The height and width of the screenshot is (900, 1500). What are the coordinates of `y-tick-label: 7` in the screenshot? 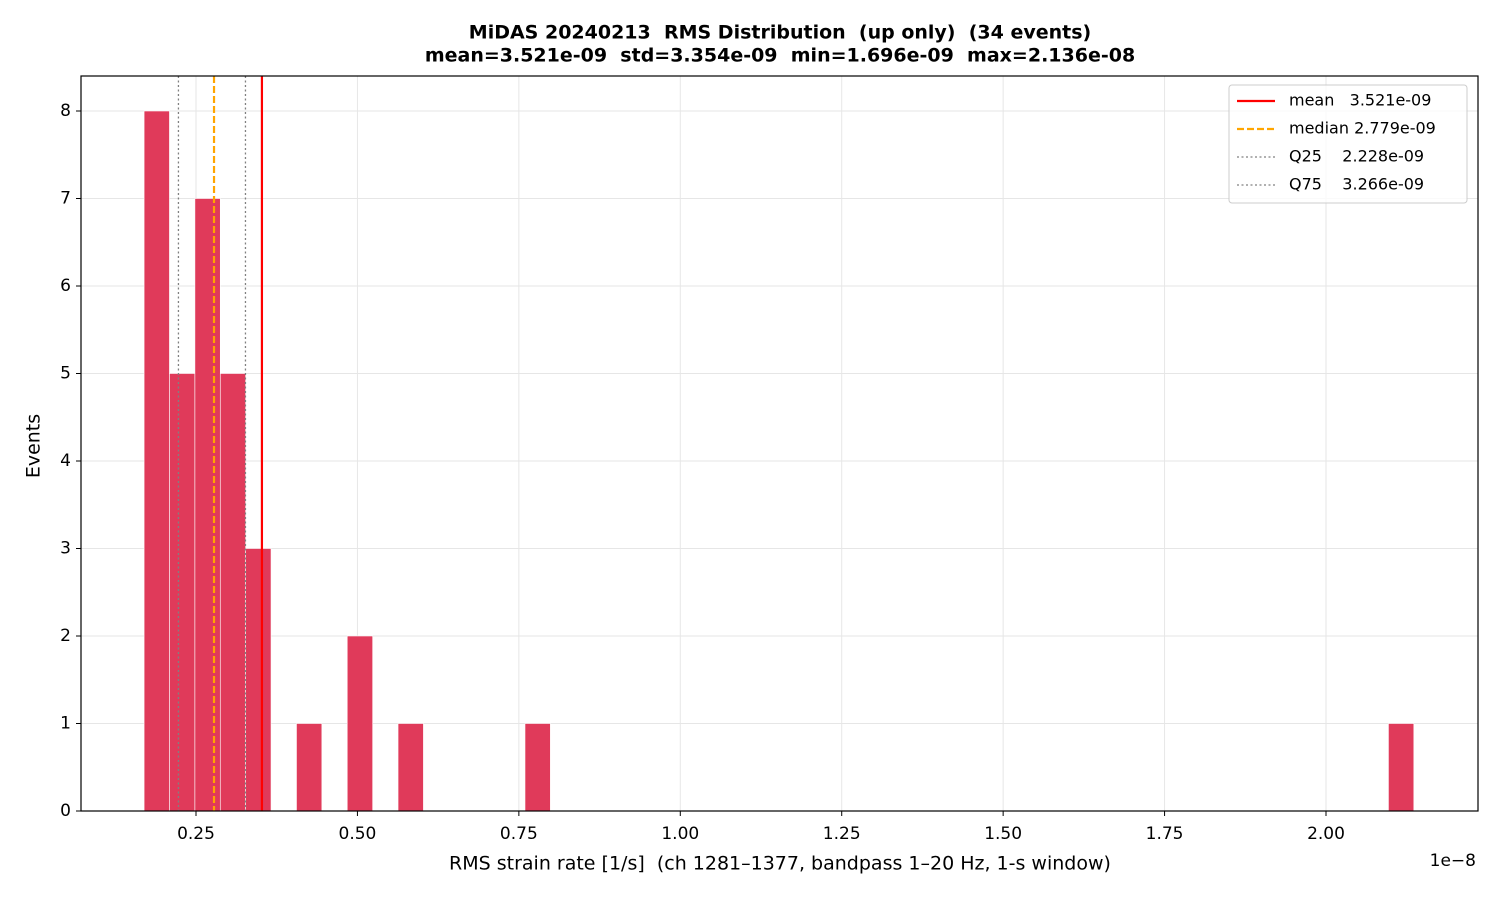 It's located at (65, 199).